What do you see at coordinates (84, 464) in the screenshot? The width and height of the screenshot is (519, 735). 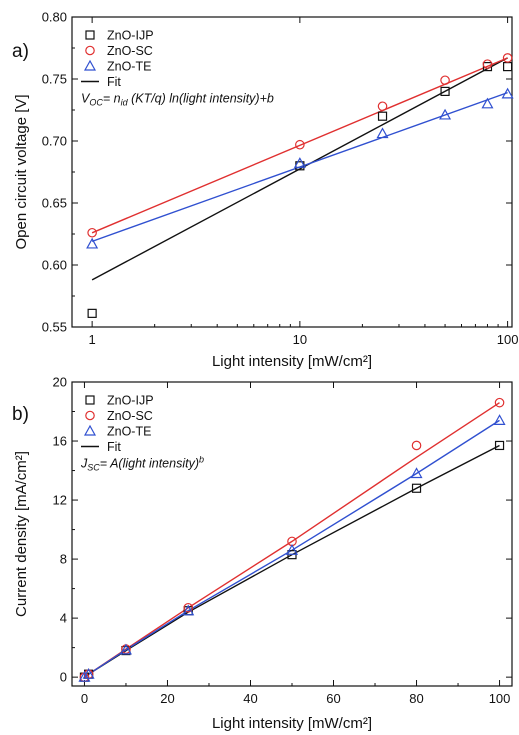 I see `fit-equation-part: J` at bounding box center [84, 464].